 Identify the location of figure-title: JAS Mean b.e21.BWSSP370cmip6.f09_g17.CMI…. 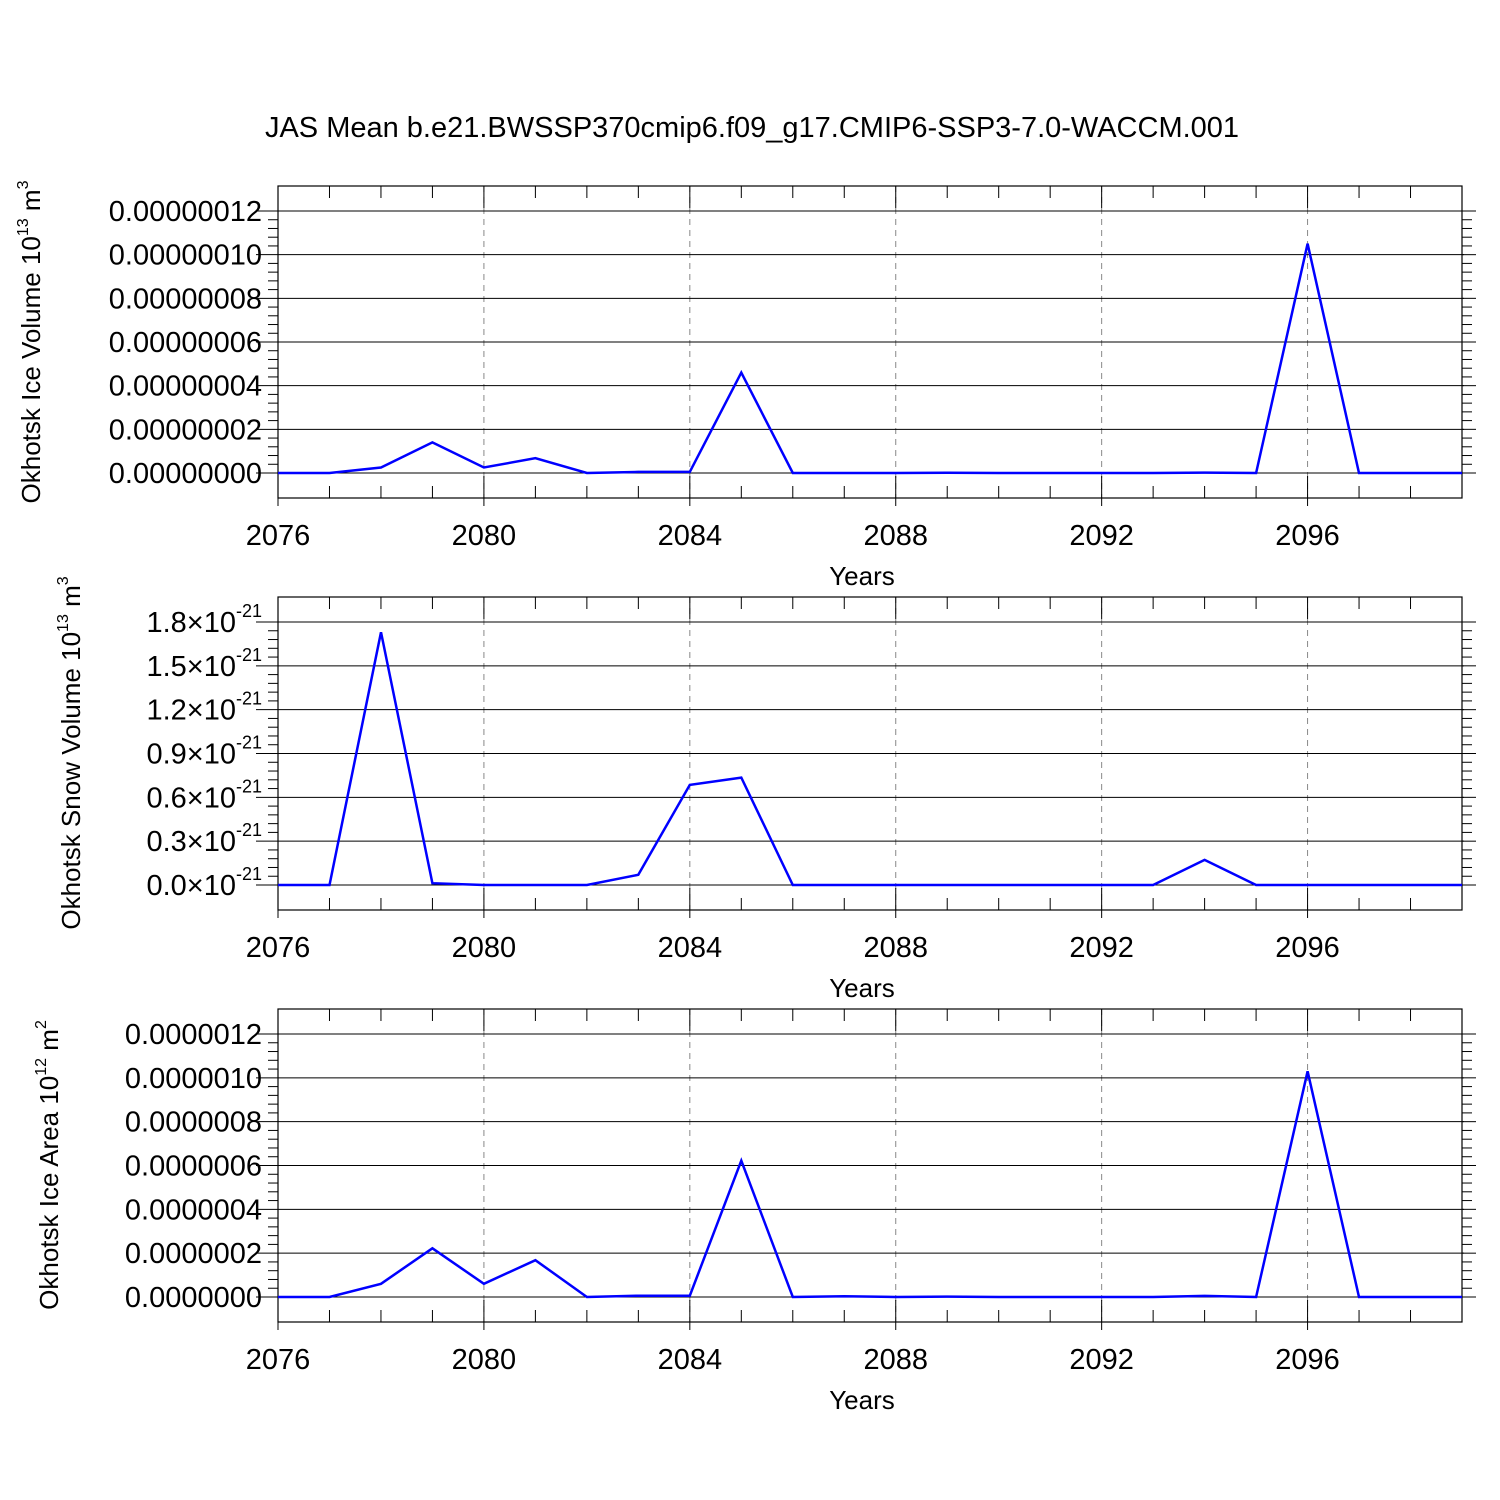
(752, 128).